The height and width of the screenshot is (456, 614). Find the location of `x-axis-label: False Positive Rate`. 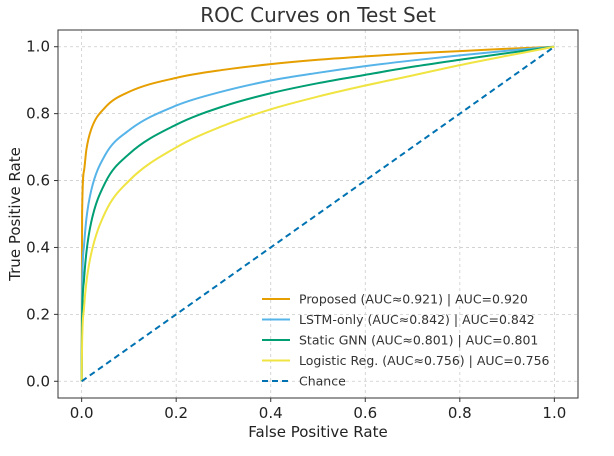

x-axis-label: False Positive Rate is located at coordinates (317, 432).